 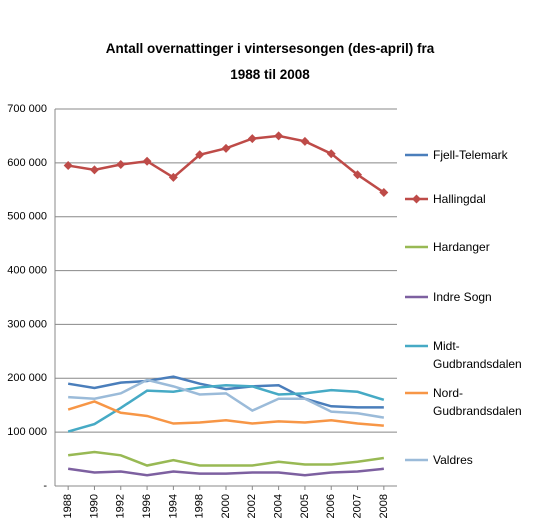 I want to click on y-tick-label: 300 000, so click(x=27, y=324).